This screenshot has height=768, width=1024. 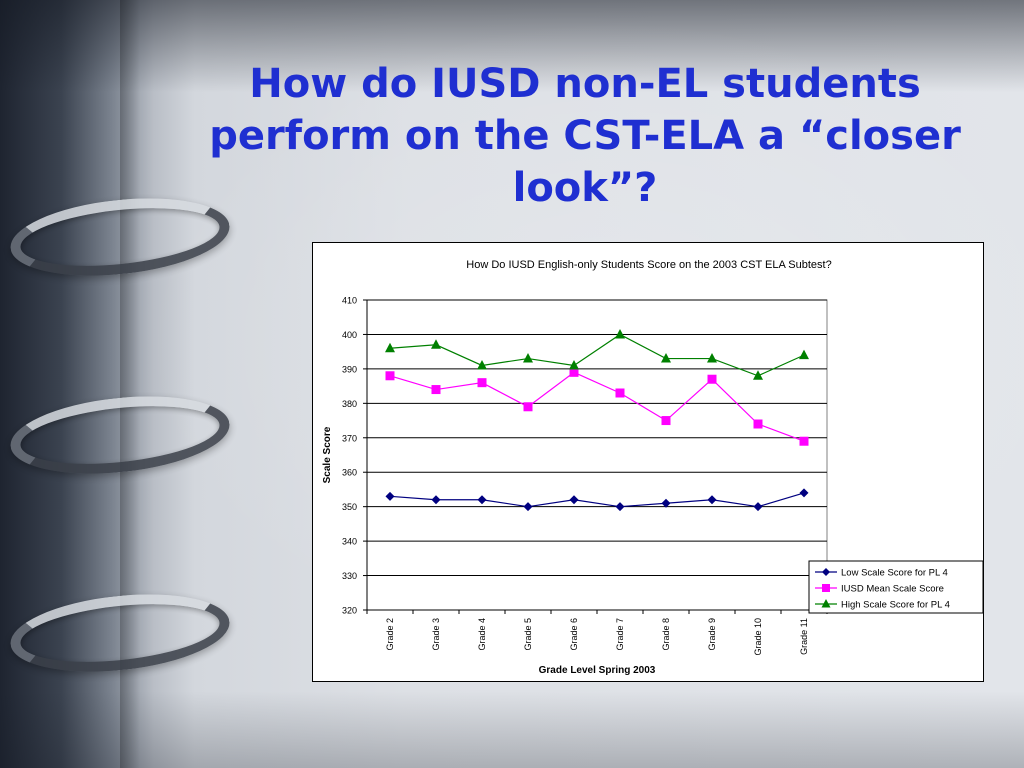 I want to click on y-tick-label: 320, so click(x=349, y=611).